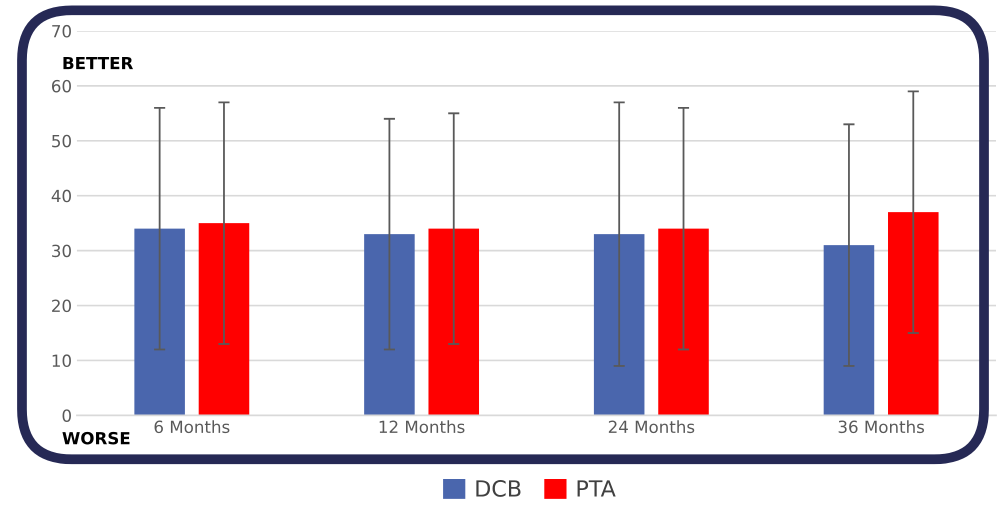 The width and height of the screenshot is (999, 516). What do you see at coordinates (597, 488) in the screenshot?
I see `legend-label: PTA` at bounding box center [597, 488].